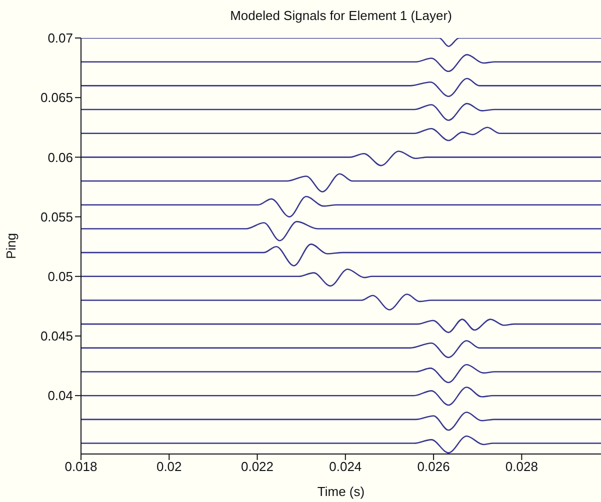 The height and width of the screenshot is (502, 601). I want to click on y-axis-title: Ping, so click(11, 246).